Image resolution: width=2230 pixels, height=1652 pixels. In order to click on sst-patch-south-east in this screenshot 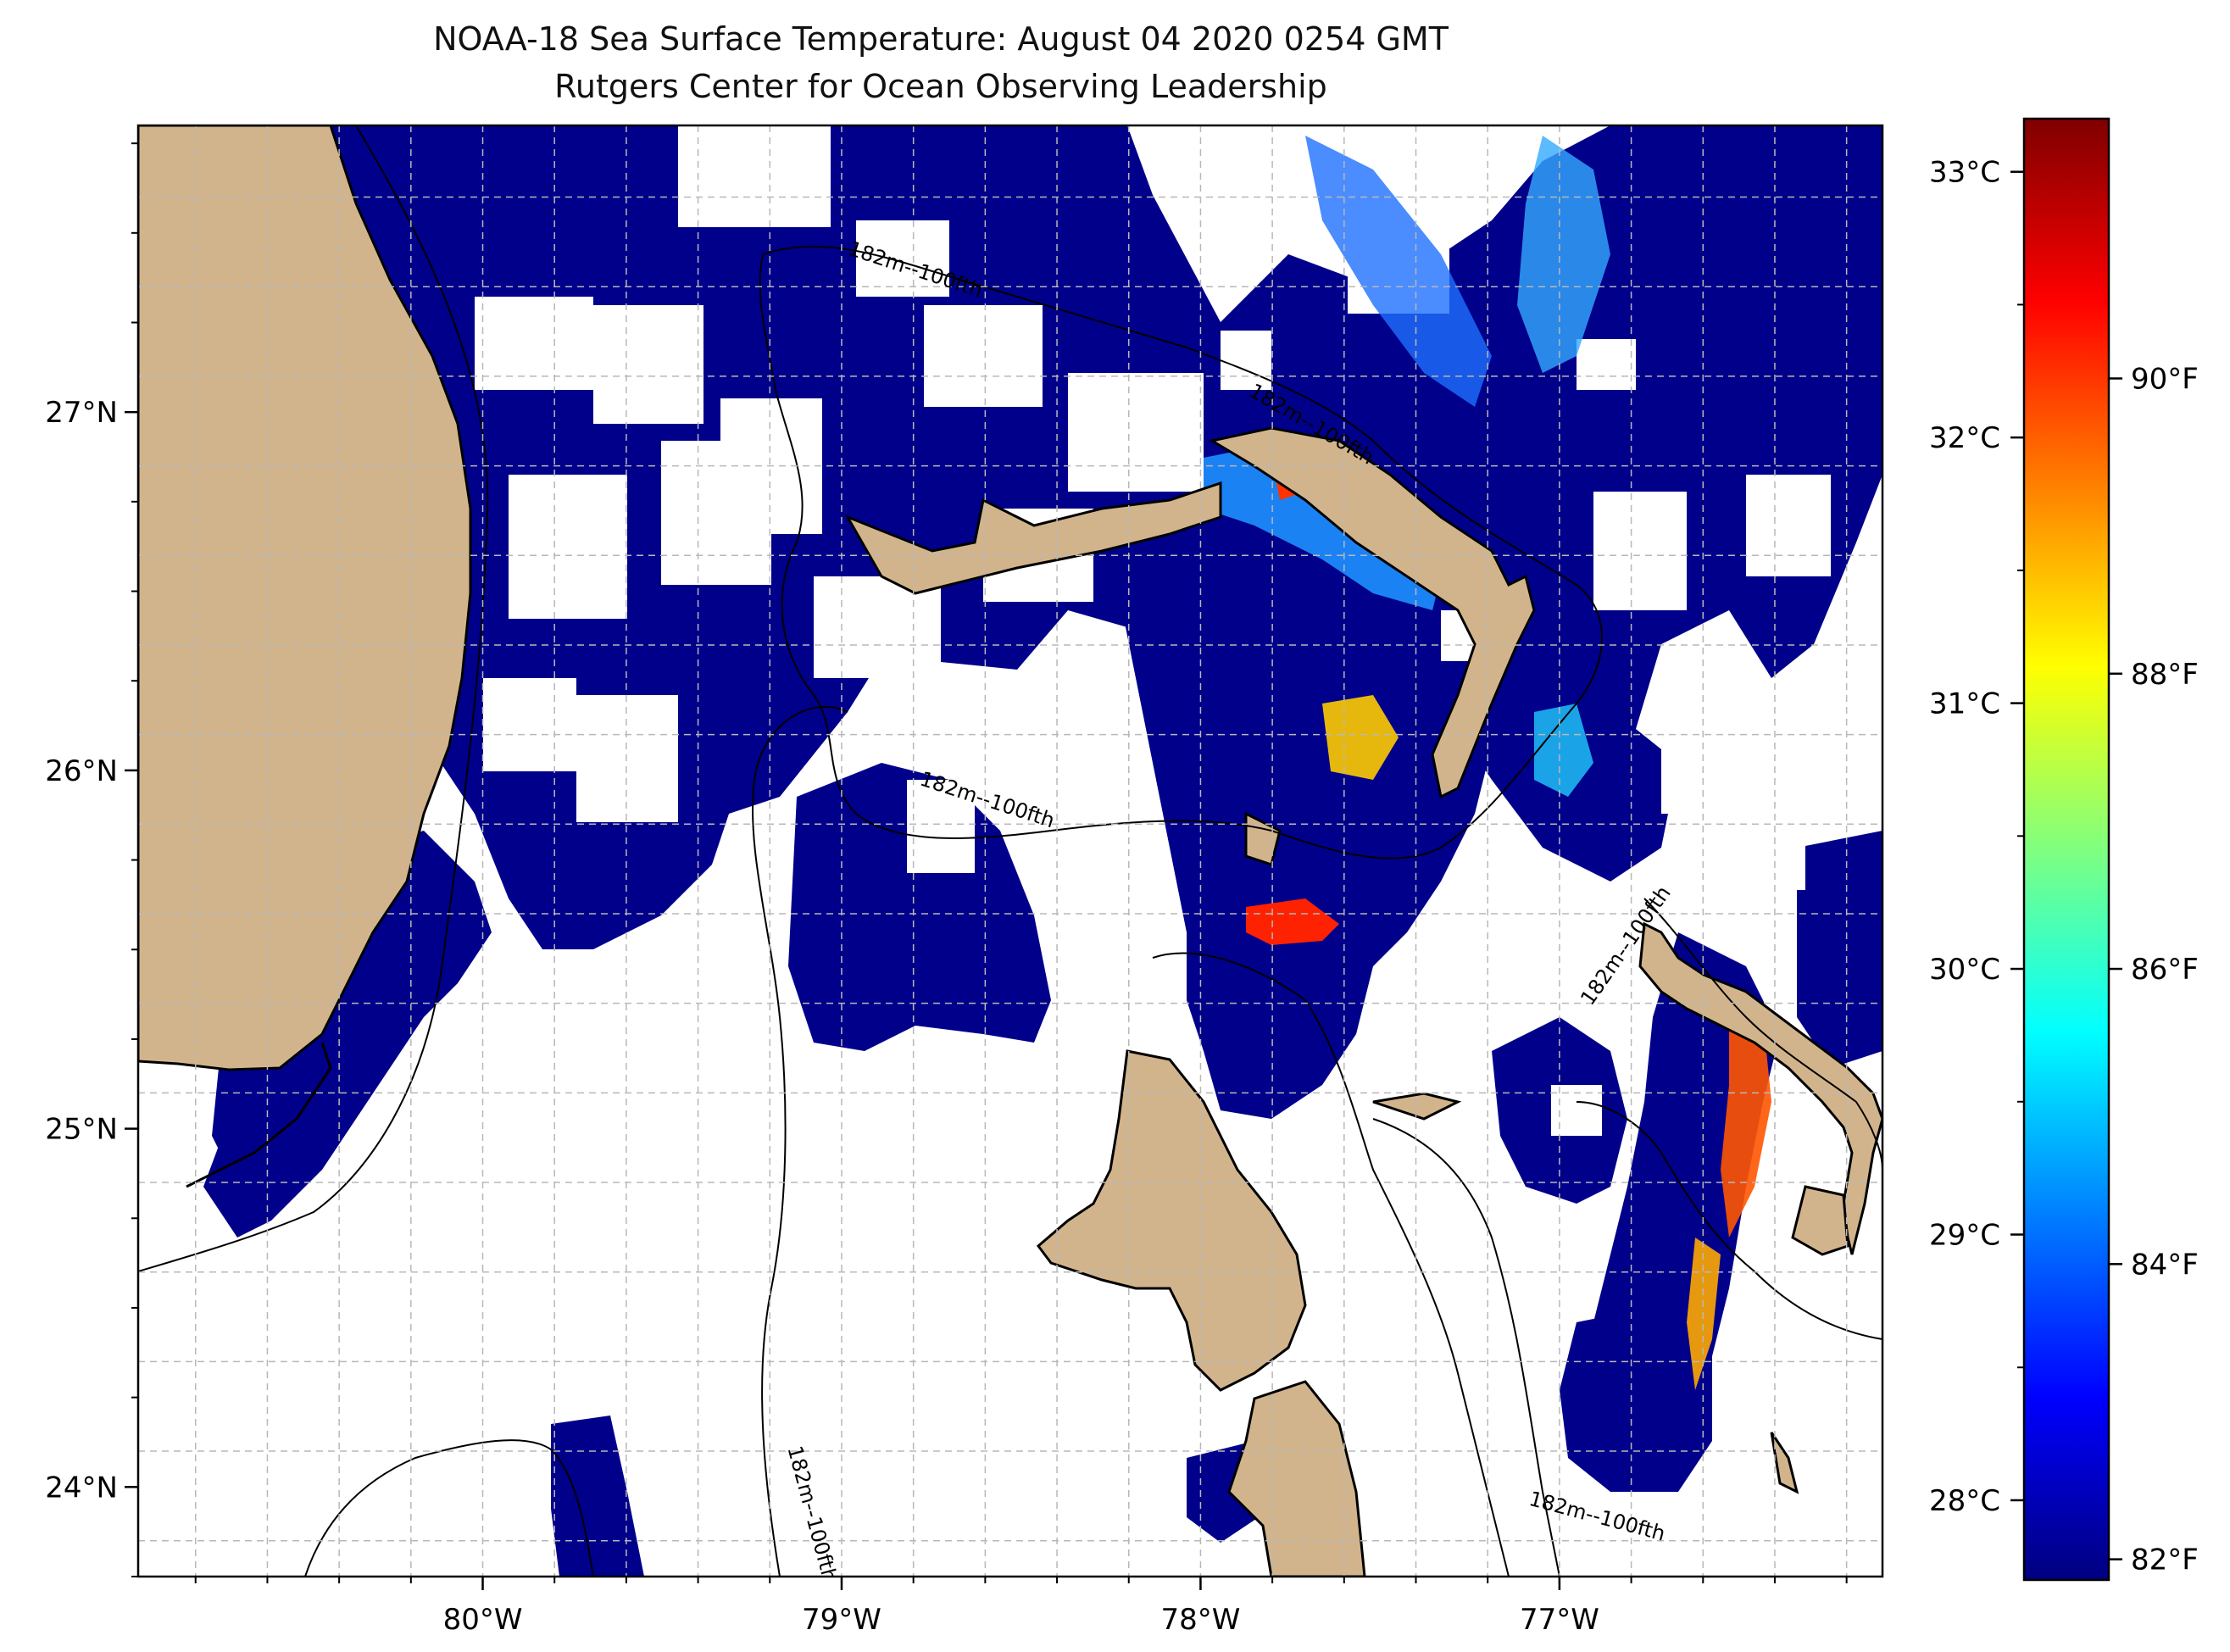, I will do `click(1636, 1398)`.